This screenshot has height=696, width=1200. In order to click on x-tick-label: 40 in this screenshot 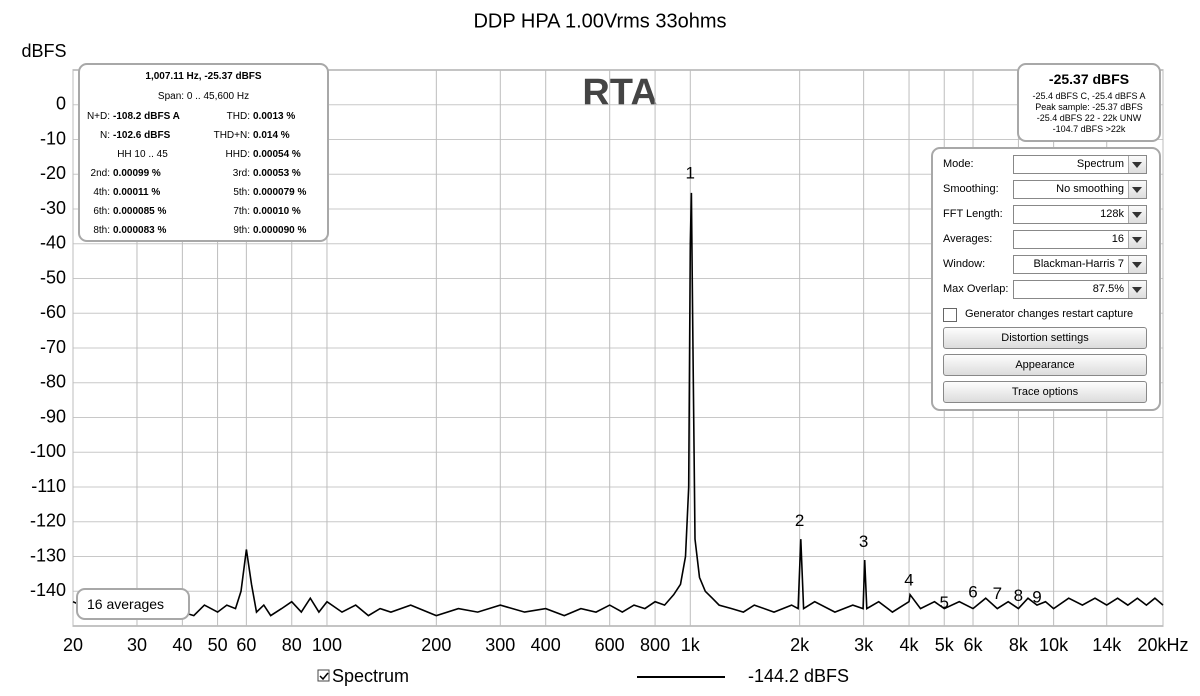, I will do `click(182, 645)`.